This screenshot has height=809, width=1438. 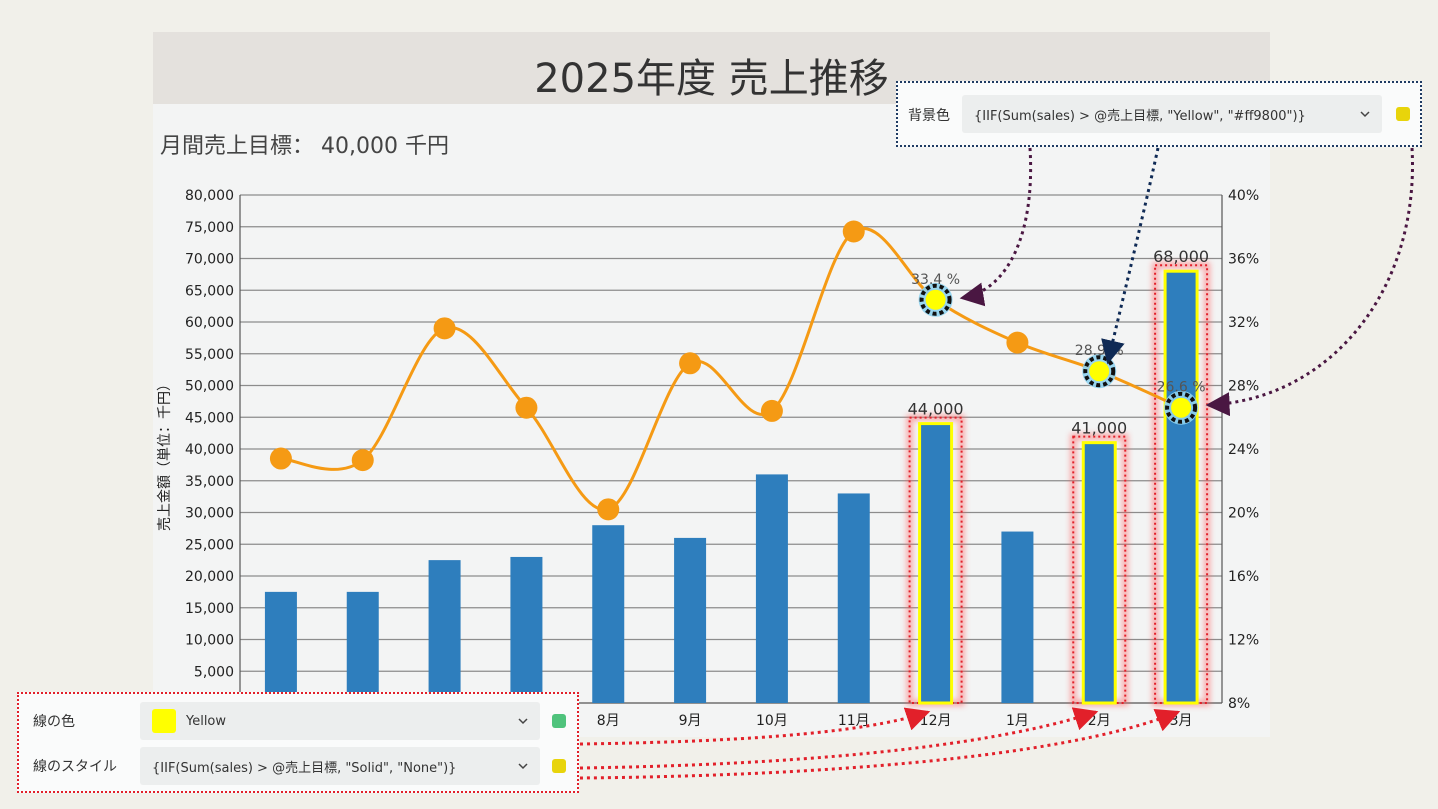 I want to click on x-tick-label: 2月, so click(x=1099, y=721).